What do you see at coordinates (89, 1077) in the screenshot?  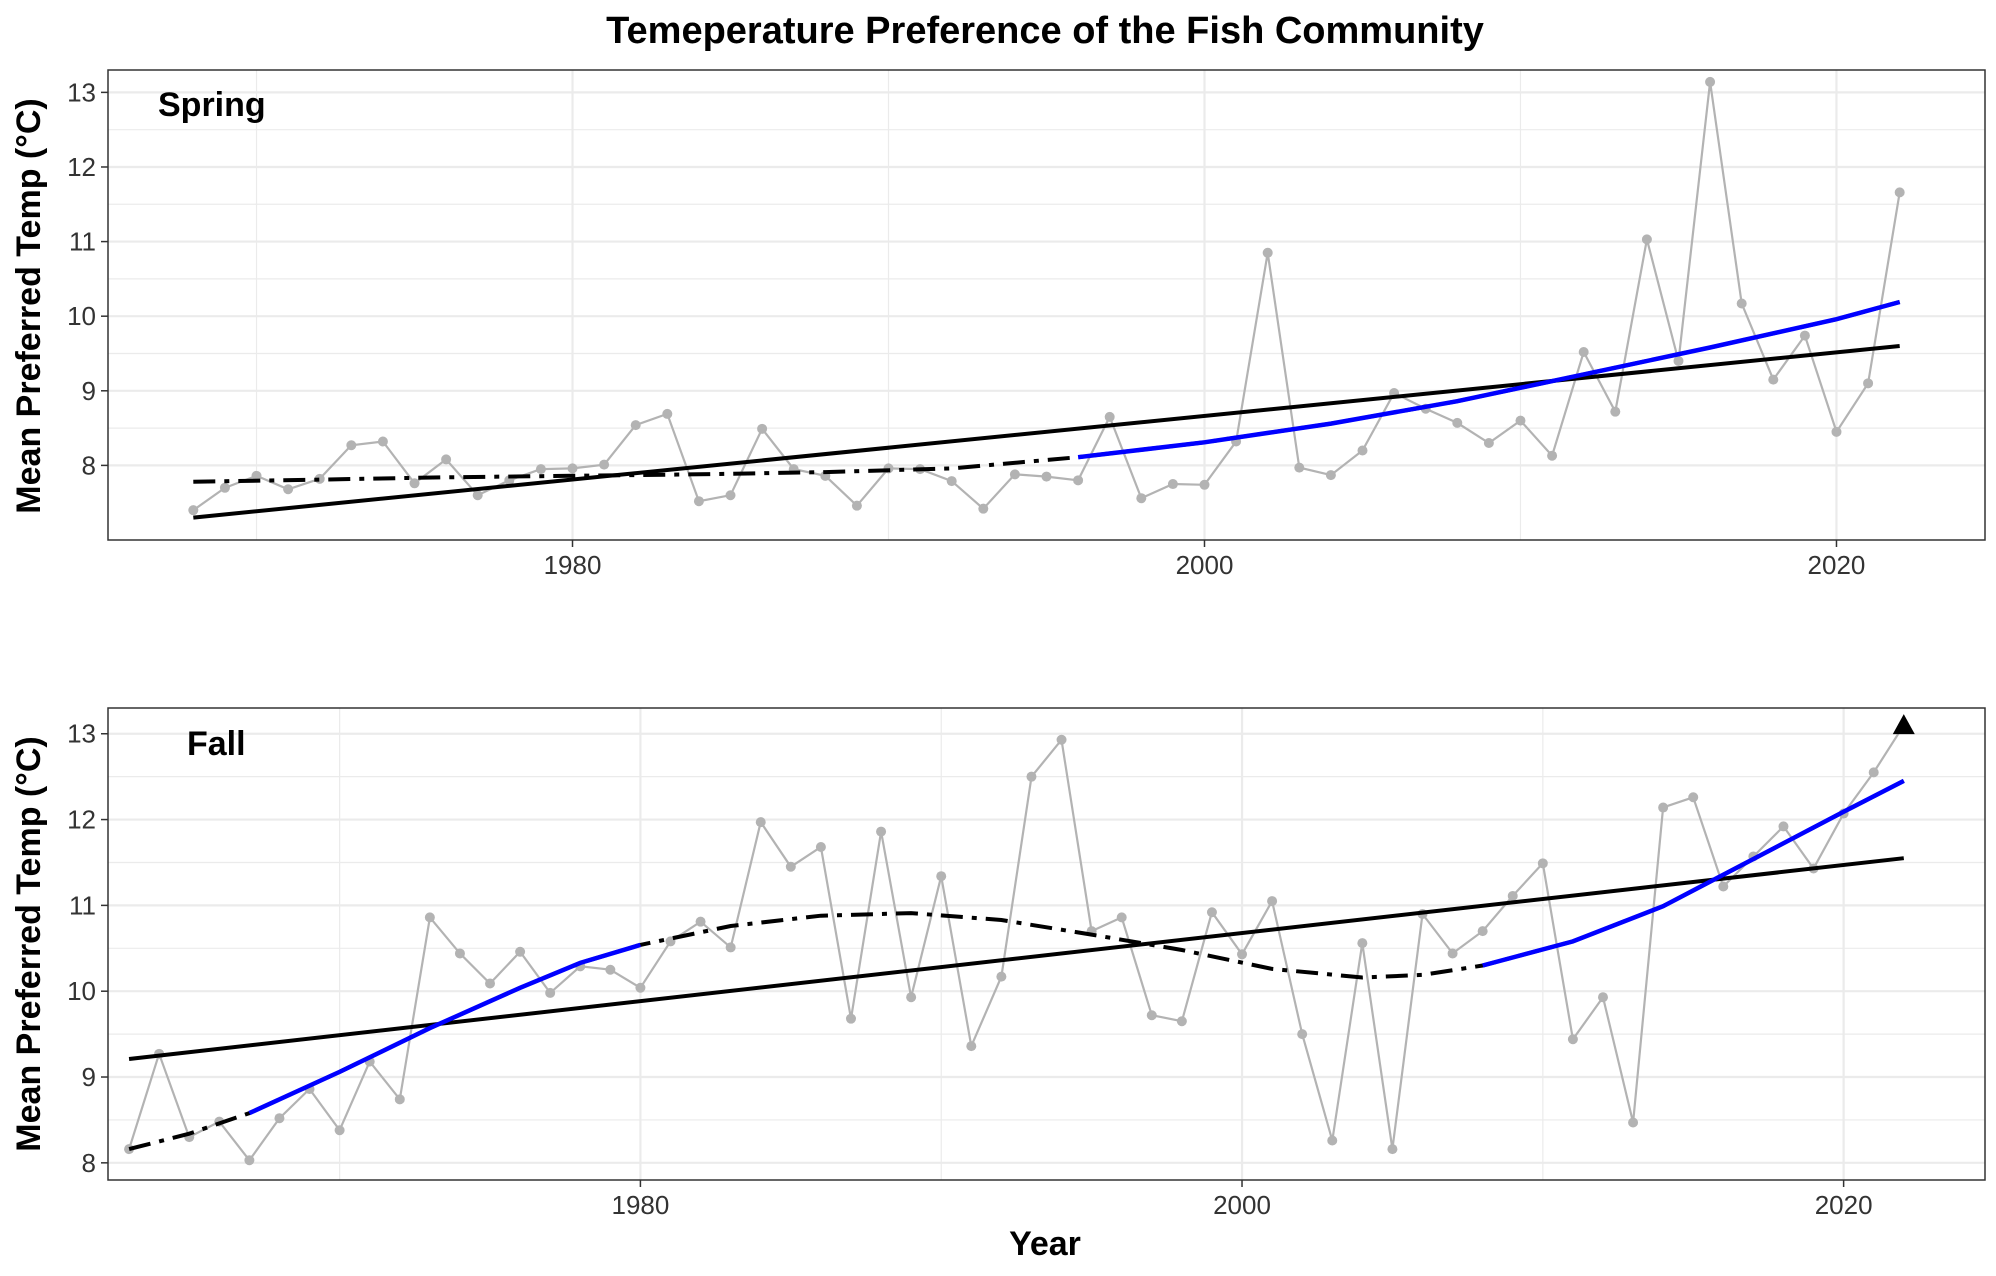 I see `fall-y-tick-label: 9` at bounding box center [89, 1077].